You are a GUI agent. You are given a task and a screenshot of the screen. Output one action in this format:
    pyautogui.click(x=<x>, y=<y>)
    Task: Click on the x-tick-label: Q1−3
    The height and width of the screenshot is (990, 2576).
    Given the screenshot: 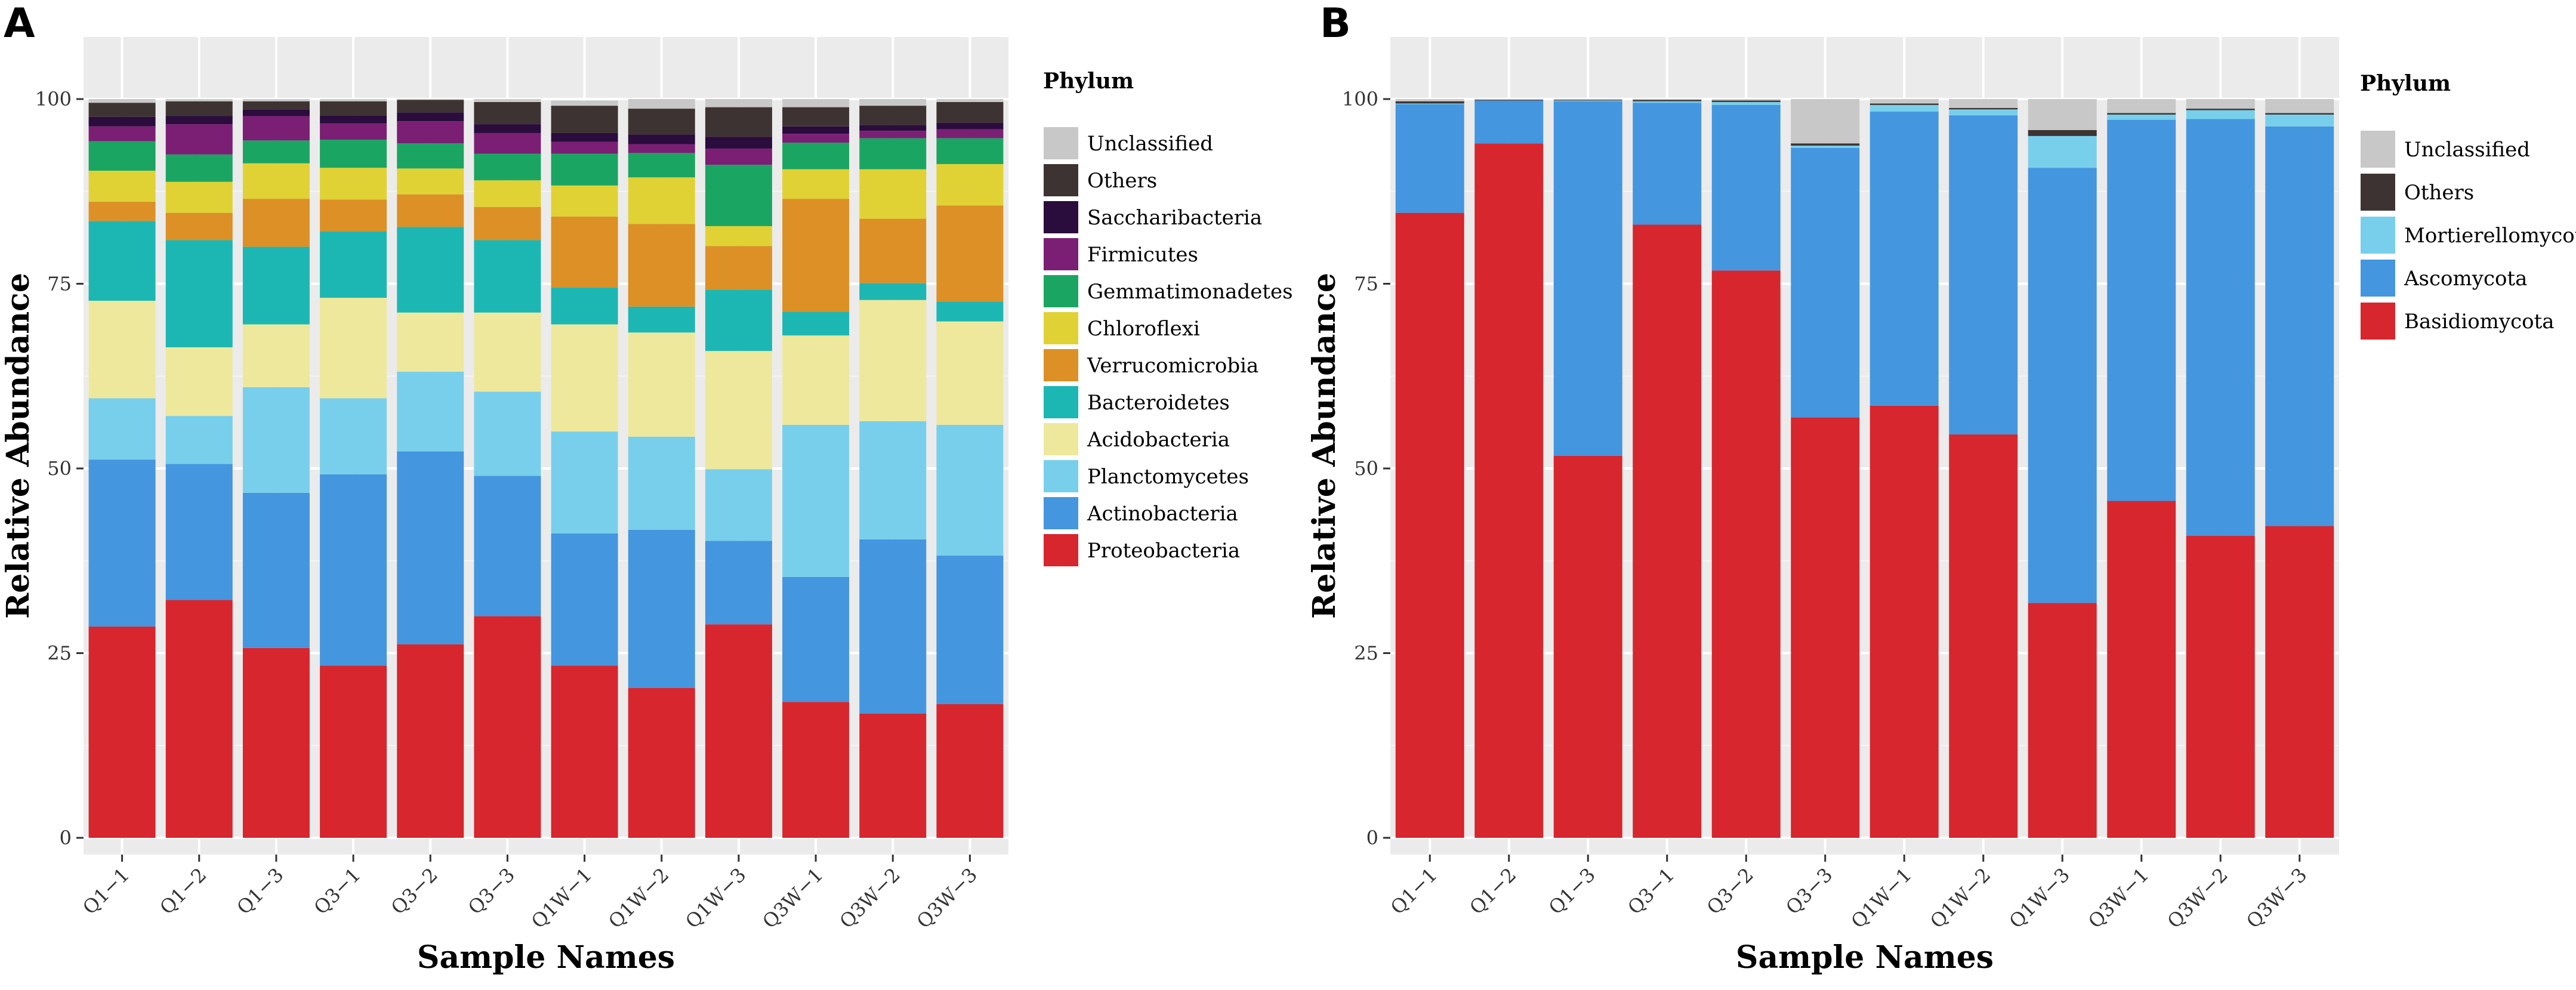 What is the action you would take?
    pyautogui.click(x=260, y=891)
    